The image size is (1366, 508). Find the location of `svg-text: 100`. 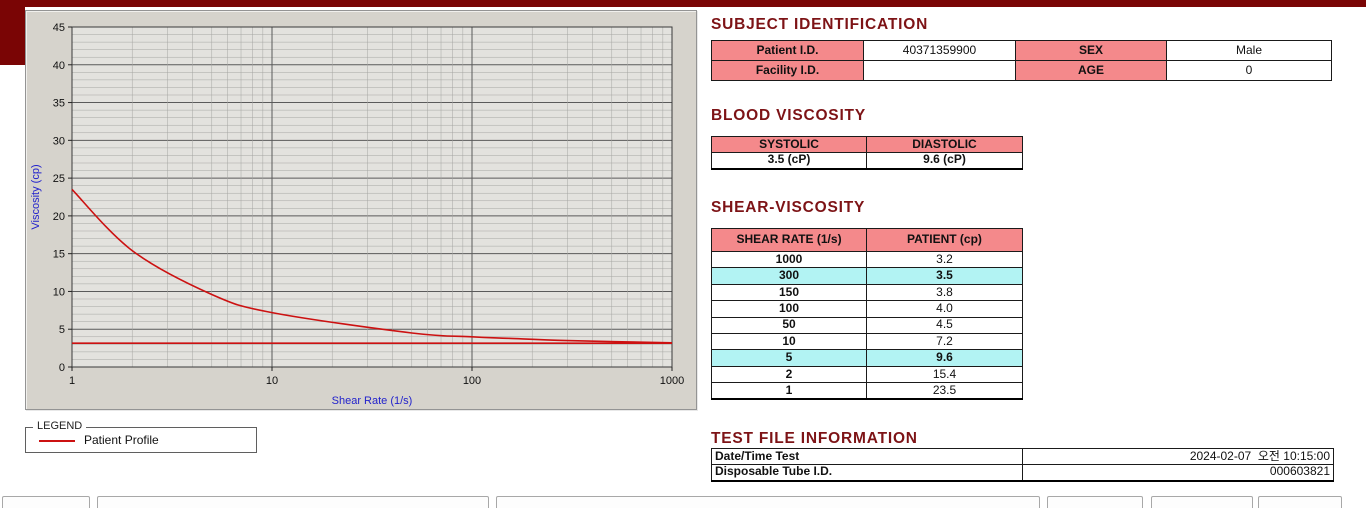

svg-text: 100 is located at coordinates (472, 381).